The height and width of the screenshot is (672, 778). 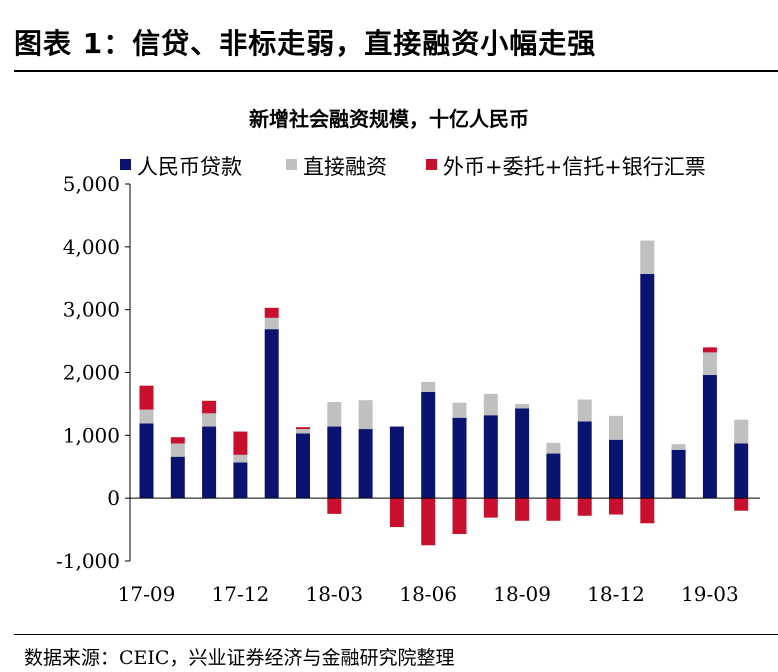 What do you see at coordinates (91, 373) in the screenshot?
I see `y-tick-label: 2,000` at bounding box center [91, 373].